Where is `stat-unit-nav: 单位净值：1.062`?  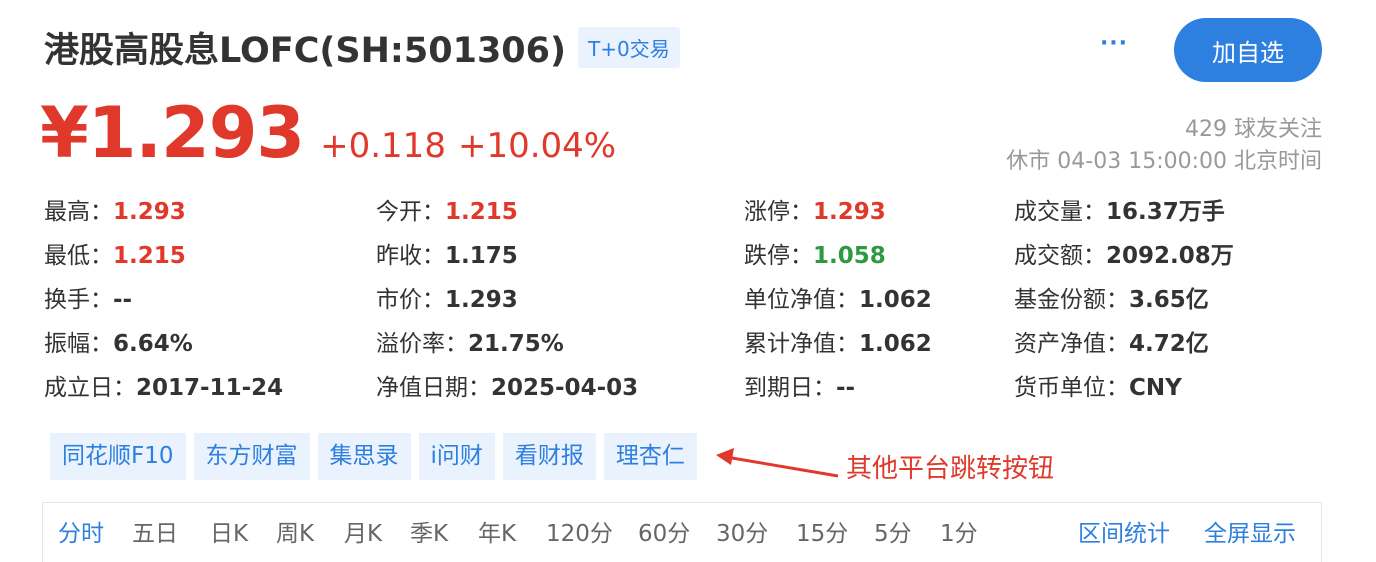 stat-unit-nav: 单位净值：1.062 is located at coordinates (838, 300).